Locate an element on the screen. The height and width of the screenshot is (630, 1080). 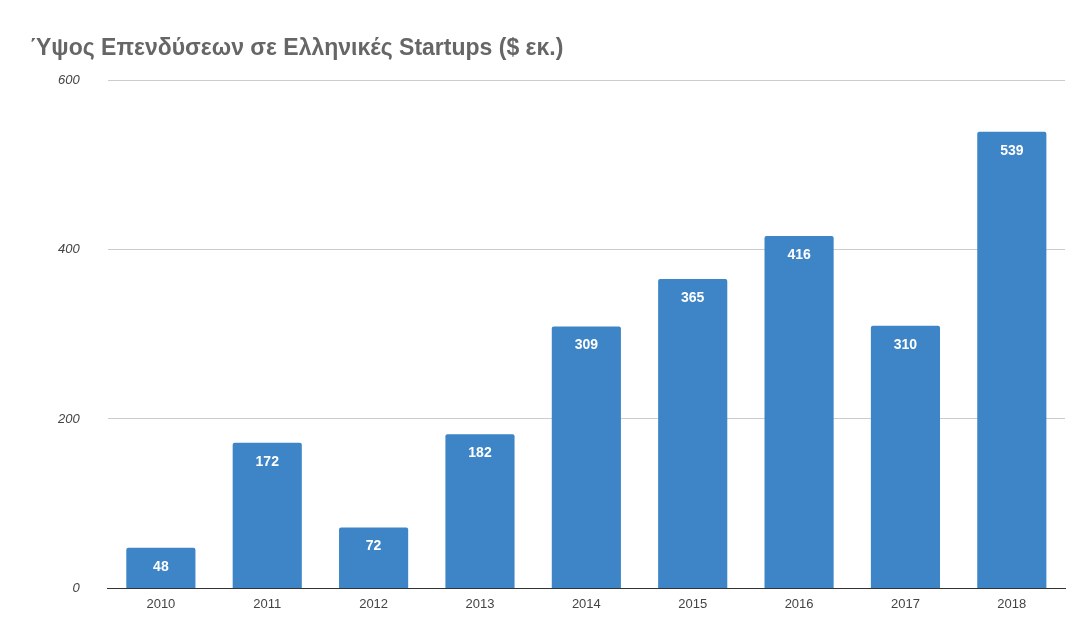
x-tick-label: 2010 is located at coordinates (161, 603).